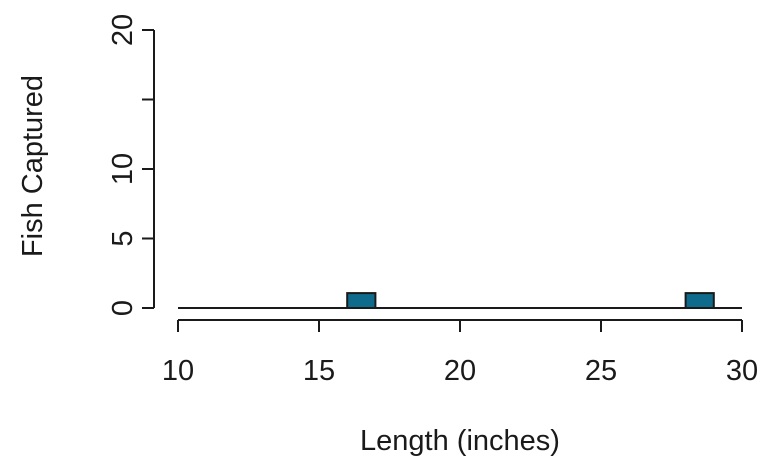 The height and width of the screenshot is (467, 775). What do you see at coordinates (319, 371) in the screenshot?
I see `x-tick-label: 15` at bounding box center [319, 371].